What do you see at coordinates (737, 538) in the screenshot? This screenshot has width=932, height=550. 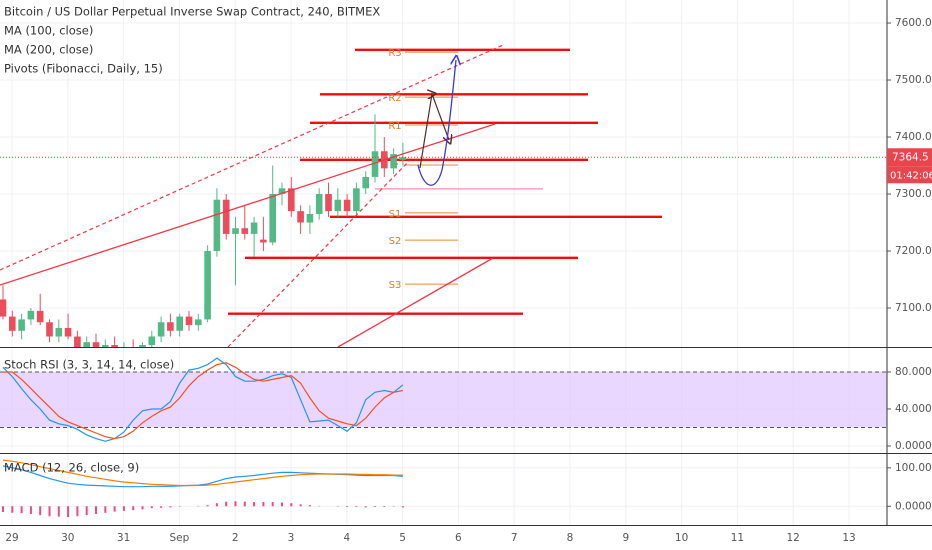 I see `x-tick-label: 11` at bounding box center [737, 538].